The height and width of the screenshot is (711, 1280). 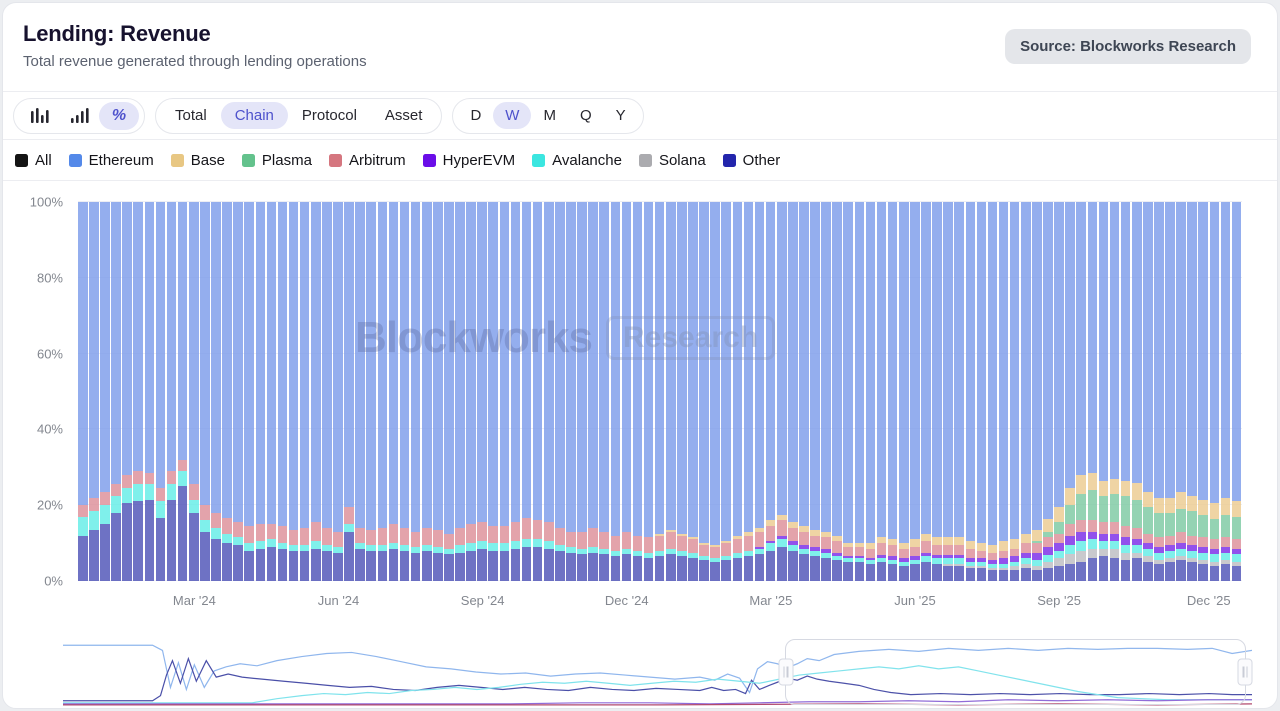 I want to click on brush-handle-left, so click(x=786, y=672).